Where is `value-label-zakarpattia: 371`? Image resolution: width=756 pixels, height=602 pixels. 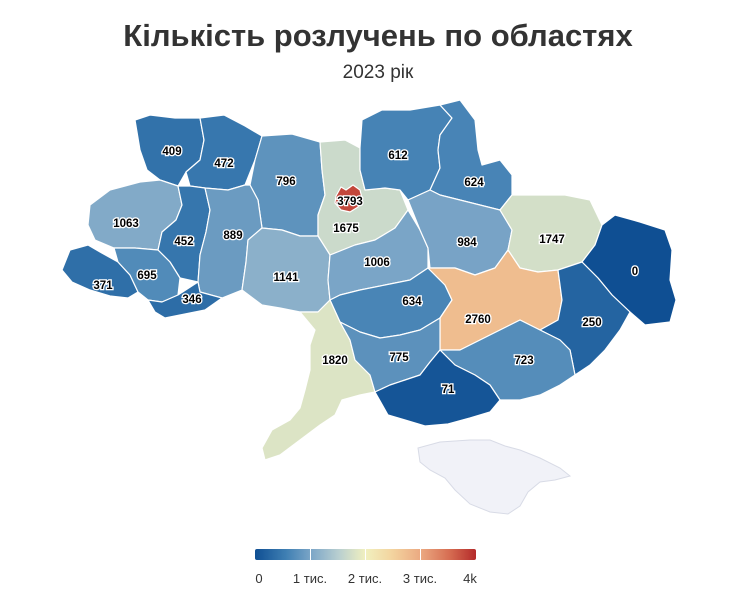 value-label-zakarpattia: 371 is located at coordinates (103, 286).